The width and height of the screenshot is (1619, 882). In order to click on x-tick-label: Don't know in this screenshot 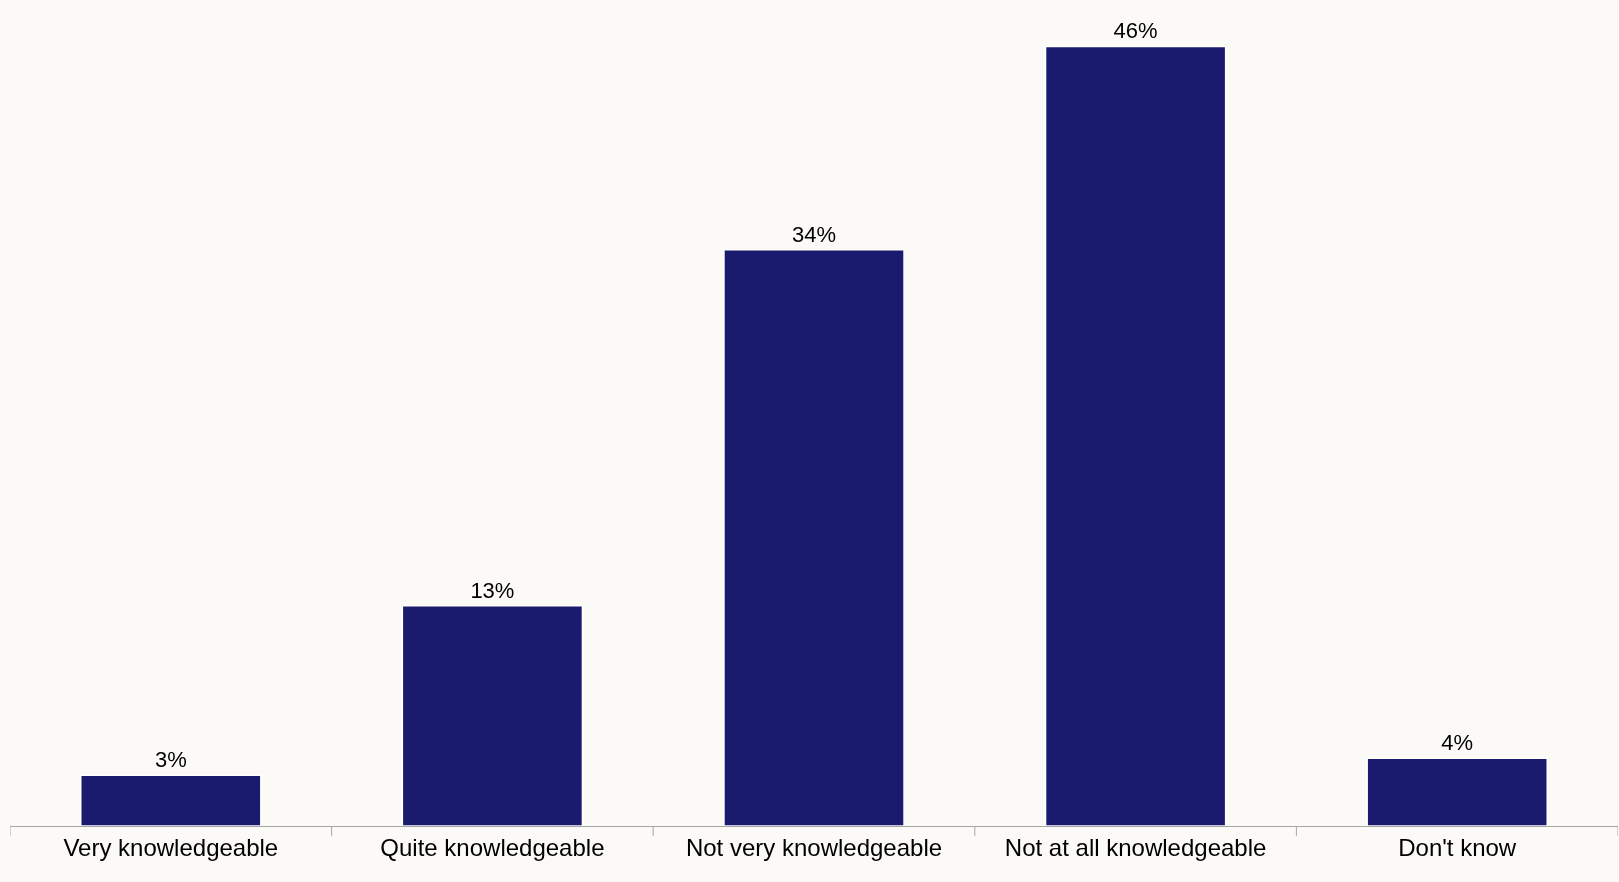, I will do `click(1457, 847)`.